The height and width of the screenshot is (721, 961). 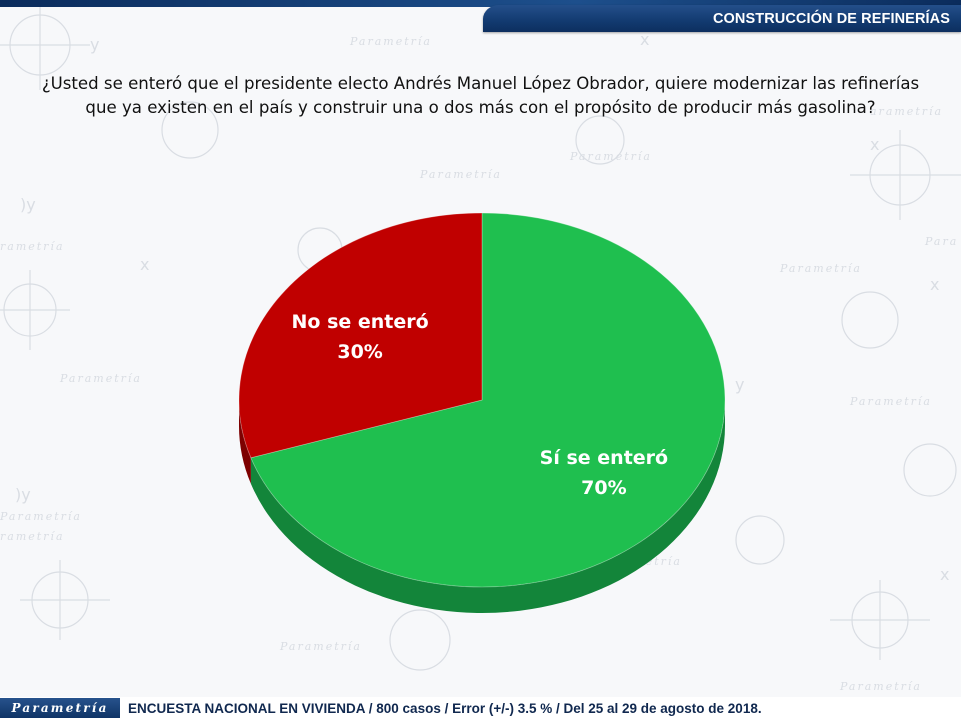 What do you see at coordinates (359, 352) in the screenshot?
I see `slice-1-value-label: 30%` at bounding box center [359, 352].